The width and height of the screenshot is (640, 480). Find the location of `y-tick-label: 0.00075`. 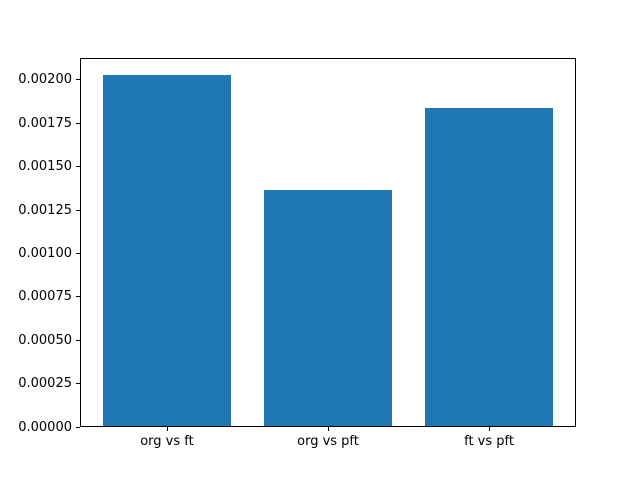

y-tick-label: 0.00075 is located at coordinates (45, 297).